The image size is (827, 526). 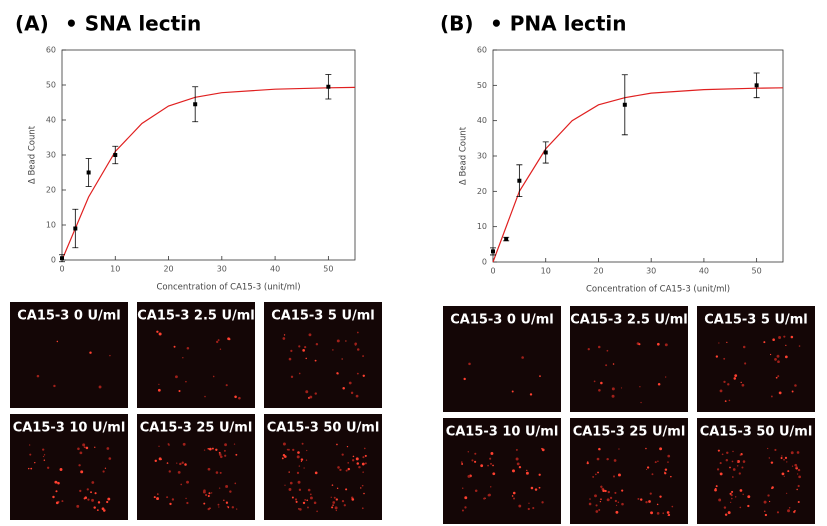 What do you see at coordinates (69, 316) in the screenshot?
I see `micrograph-label: CA15-3 0 U/ml` at bounding box center [69, 316].